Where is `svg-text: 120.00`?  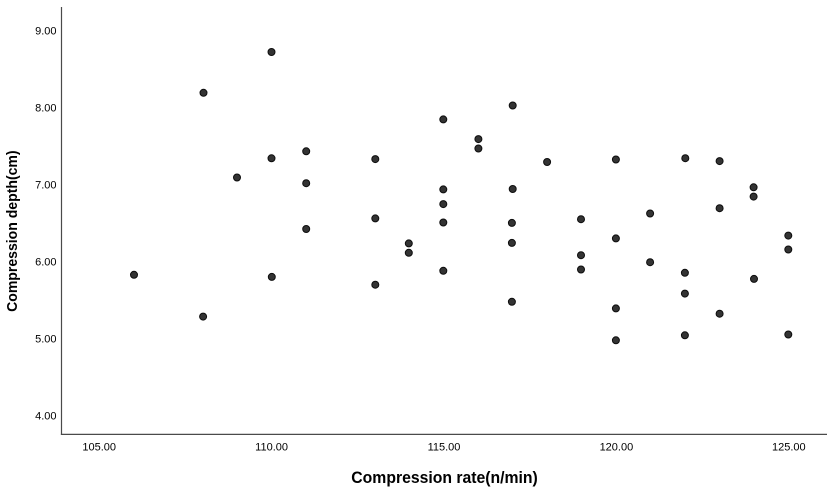 svg-text: 120.00 is located at coordinates (617, 448).